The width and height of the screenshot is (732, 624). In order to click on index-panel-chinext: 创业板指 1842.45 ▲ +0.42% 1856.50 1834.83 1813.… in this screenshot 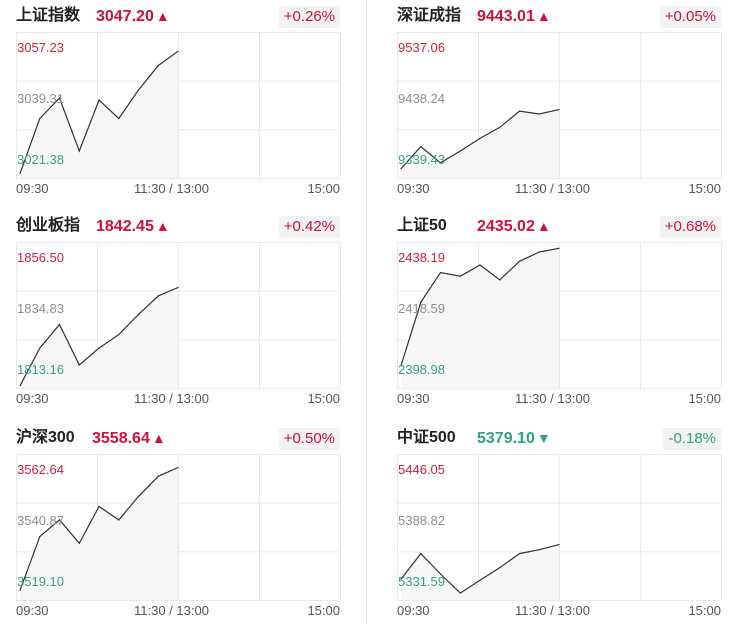, I will do `click(178, 311)`.